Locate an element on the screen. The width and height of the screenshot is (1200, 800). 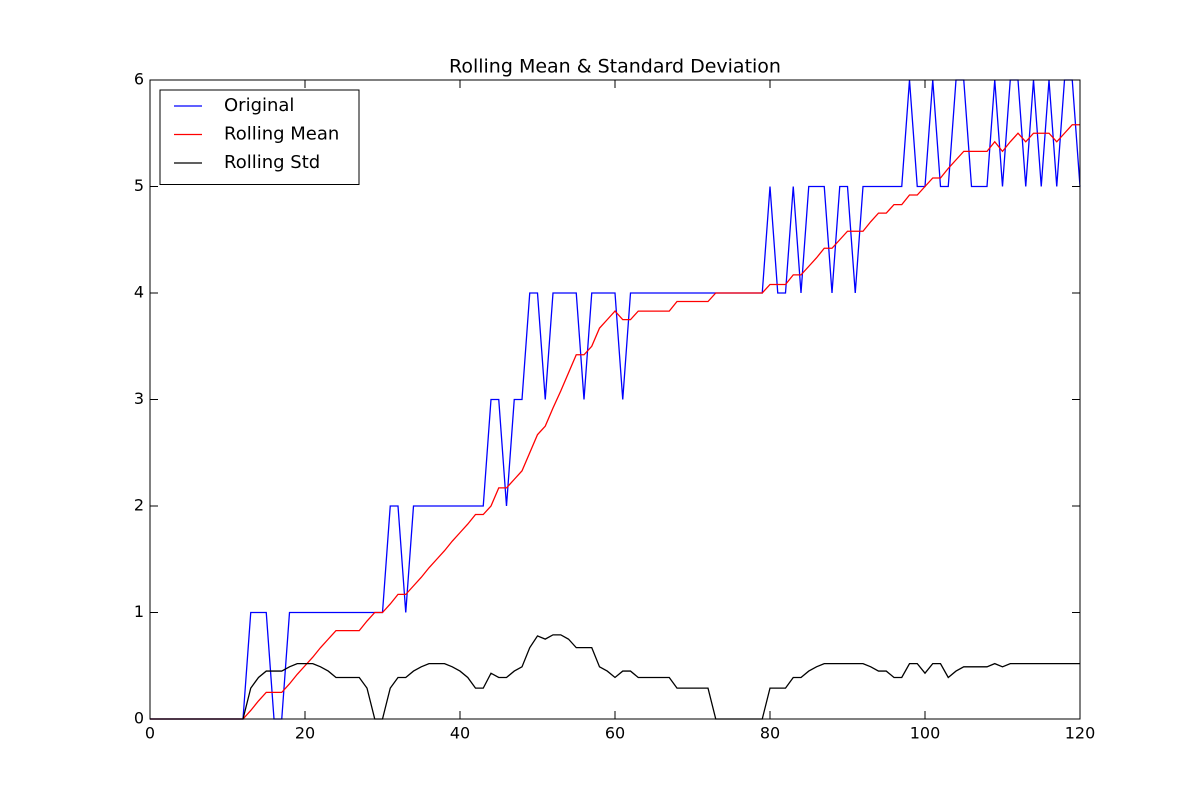
chart-title: Rolling Mean & Standard Deviation is located at coordinates (615, 67).